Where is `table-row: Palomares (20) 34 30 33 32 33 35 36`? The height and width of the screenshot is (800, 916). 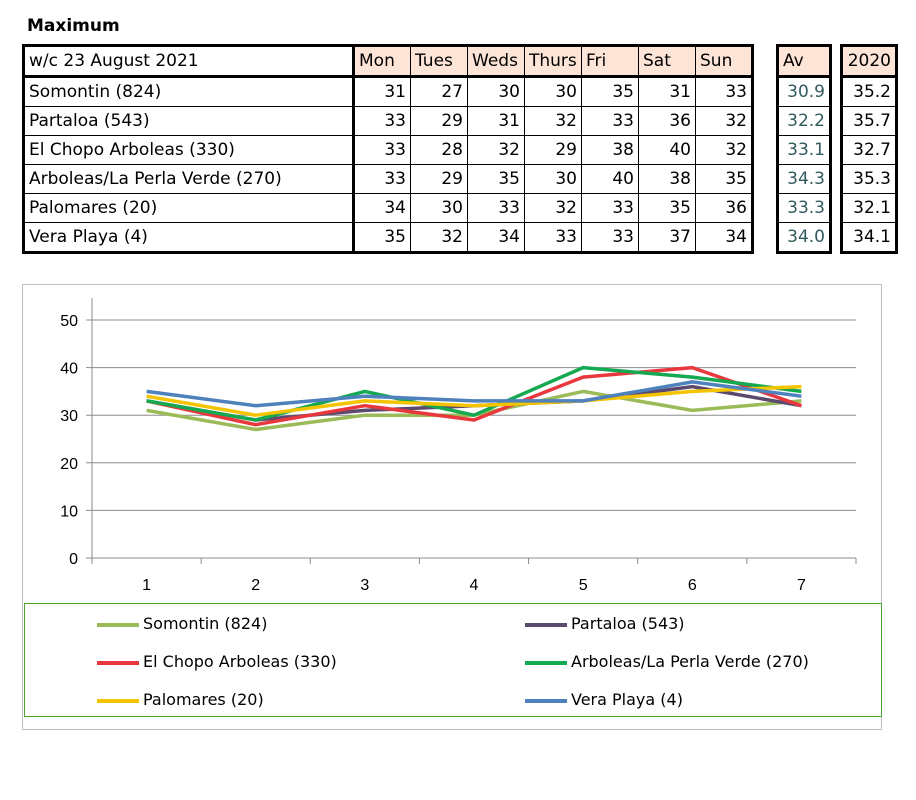 table-row: Palomares (20) 34 30 33 32 33 35 36 is located at coordinates (388, 208).